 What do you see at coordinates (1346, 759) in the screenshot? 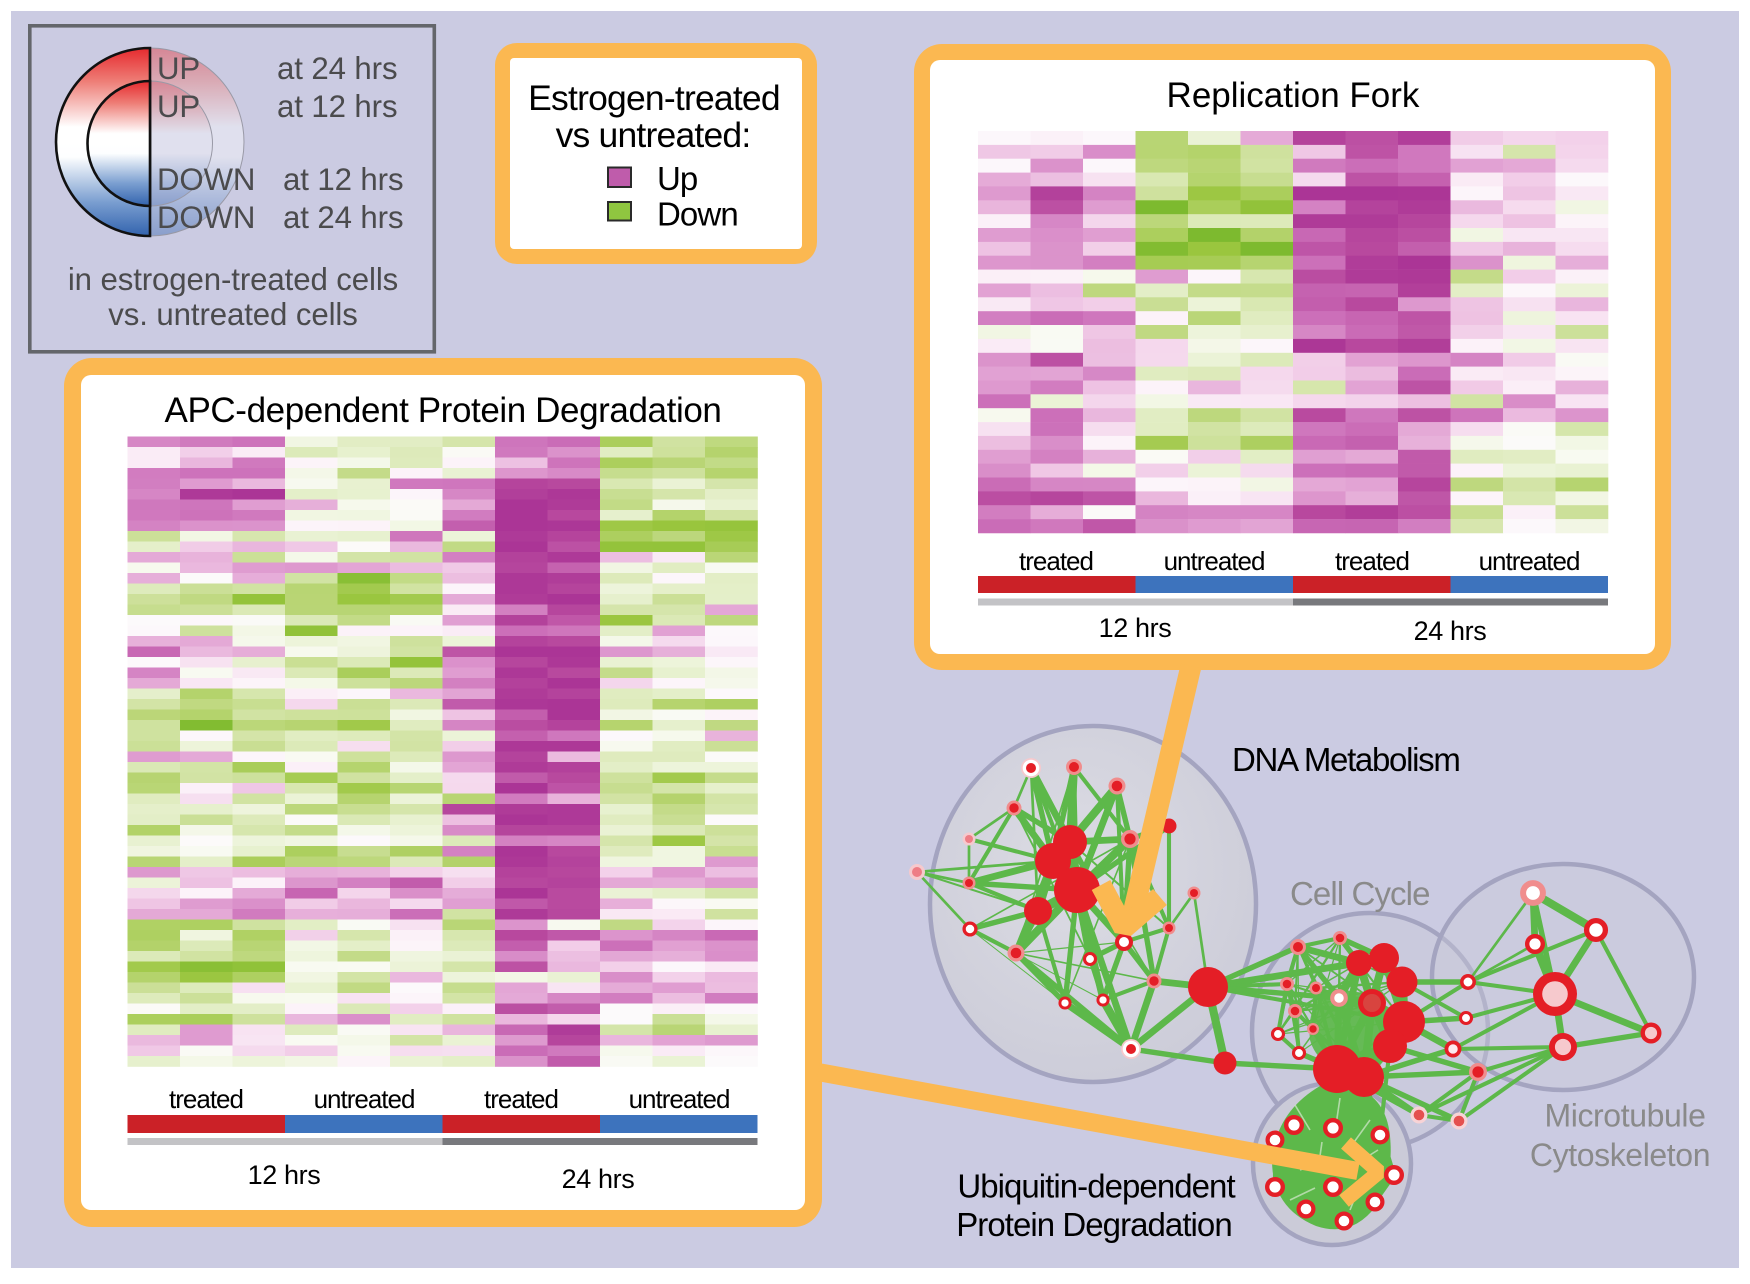
I see `svg-text: DNA Metabolism` at bounding box center [1346, 759].